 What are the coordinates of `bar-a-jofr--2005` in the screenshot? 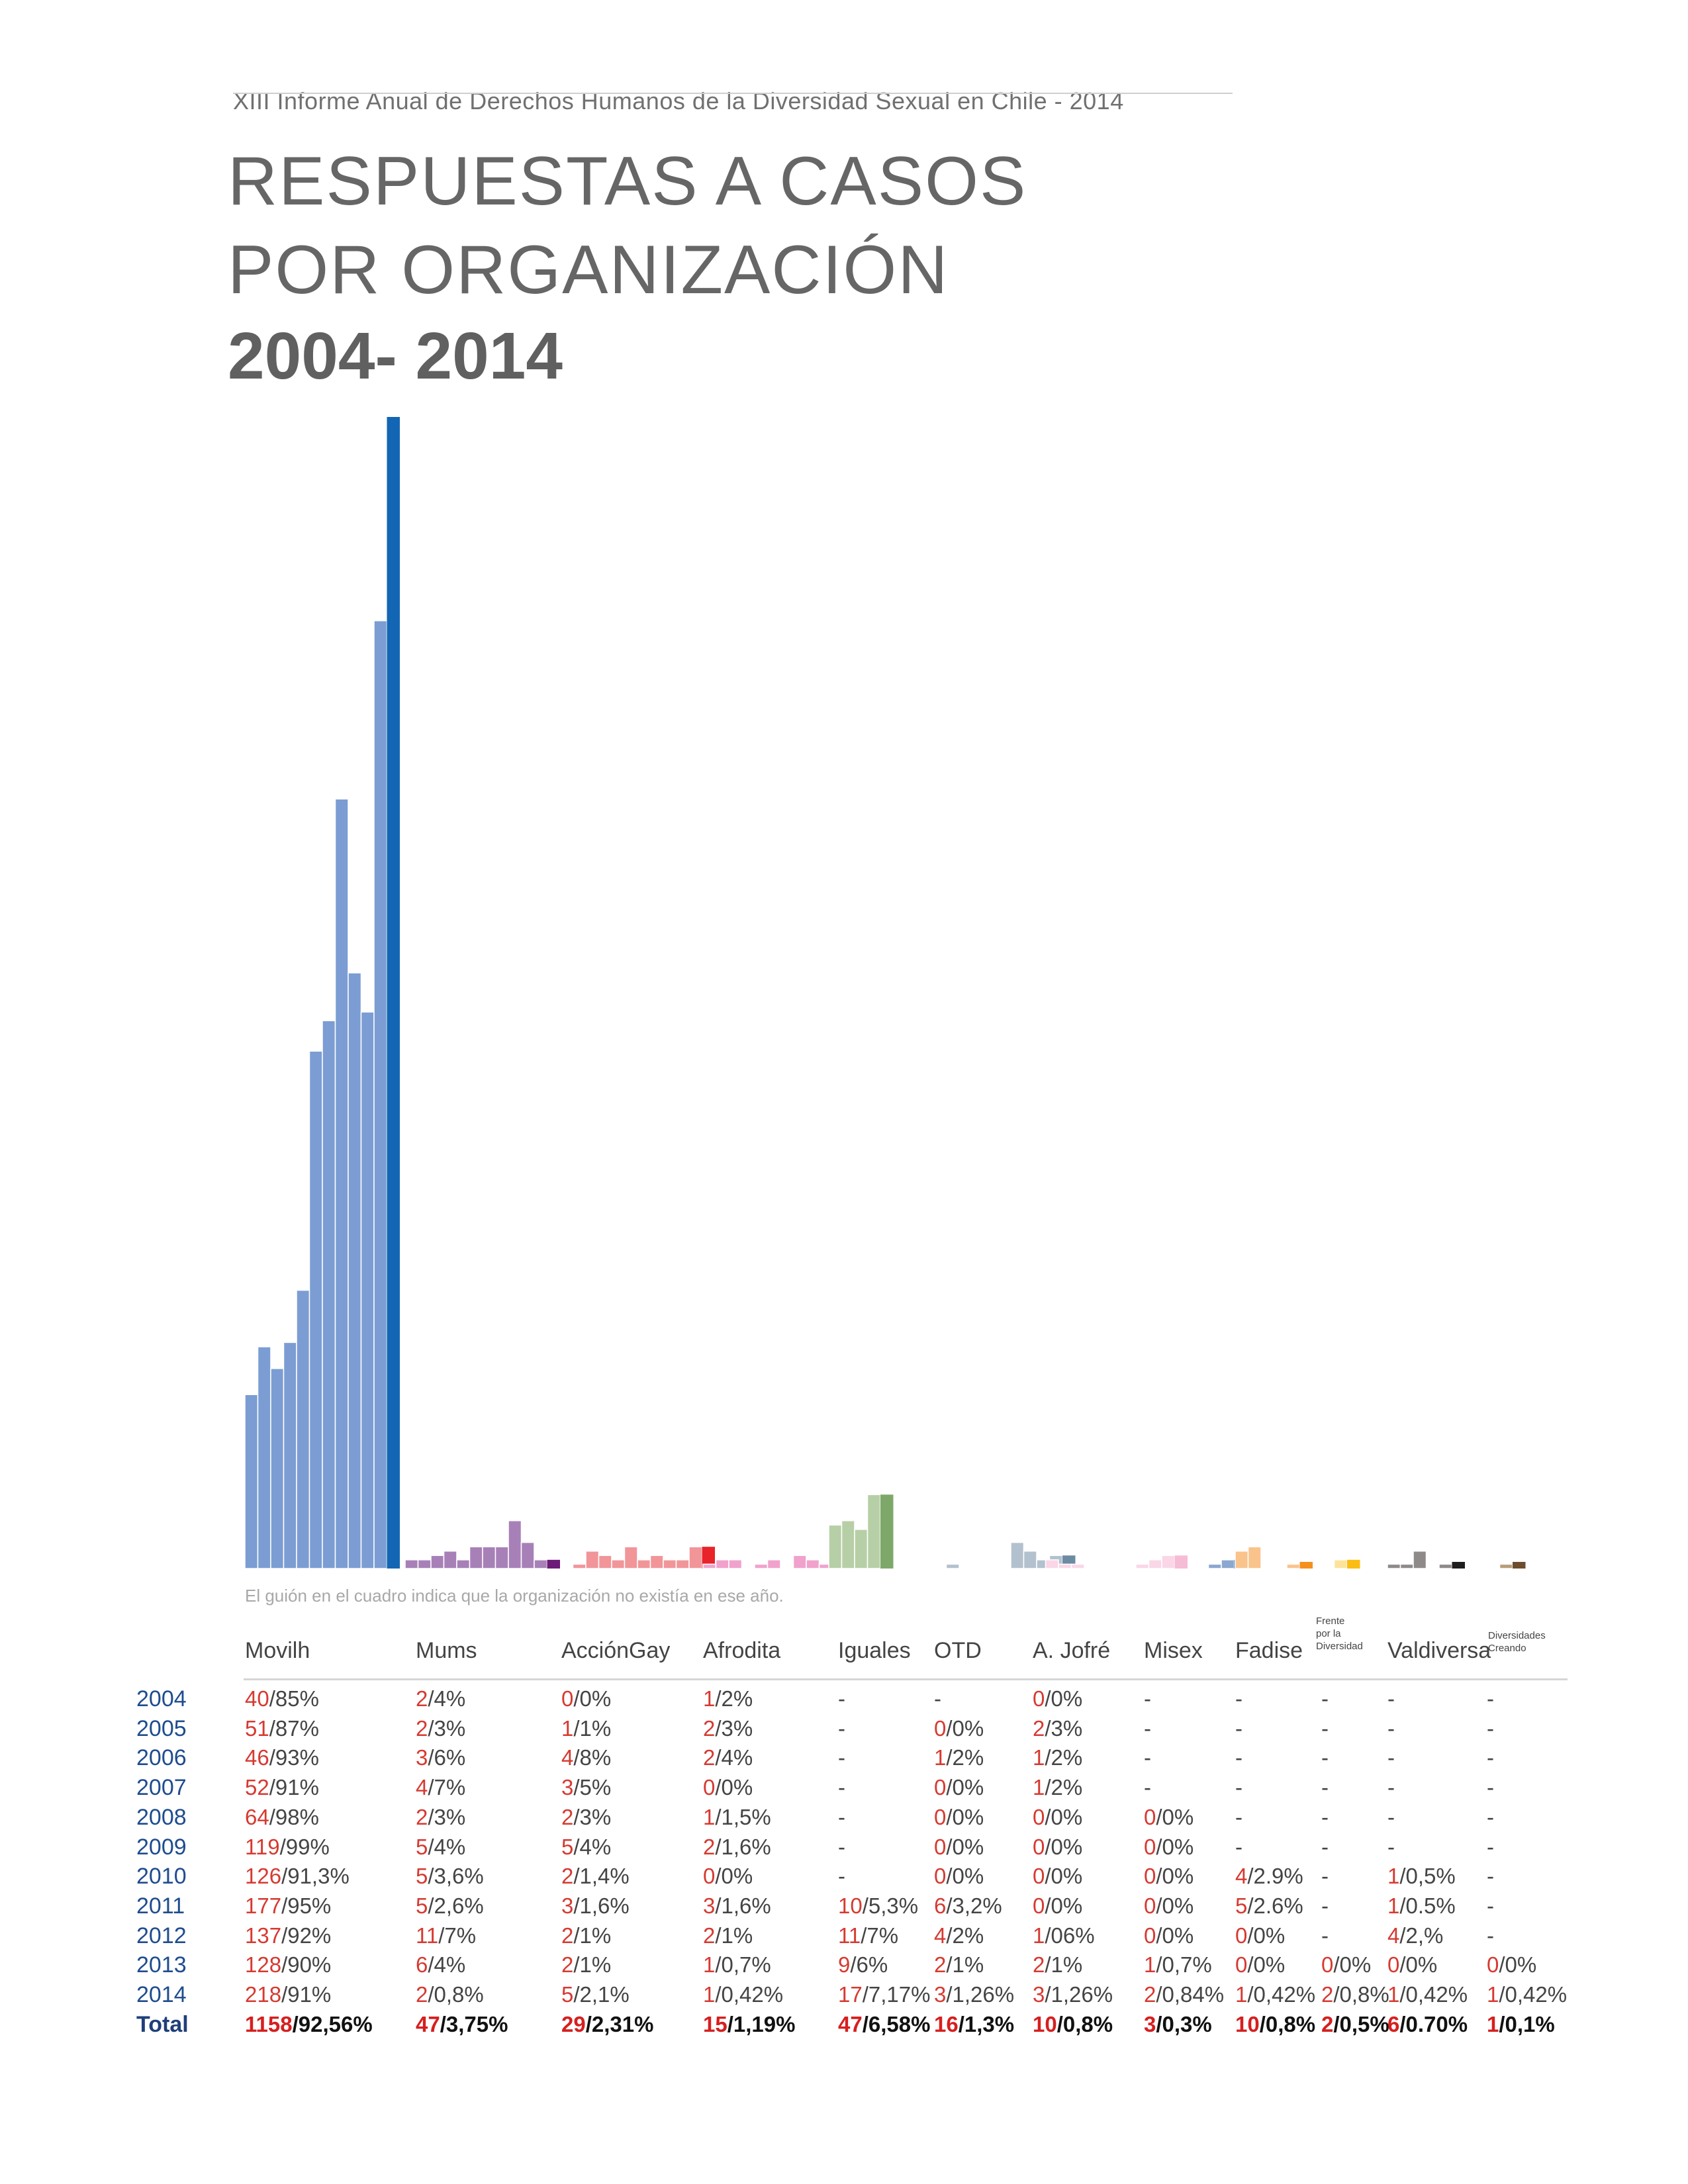 It's located at (1052, 1564).